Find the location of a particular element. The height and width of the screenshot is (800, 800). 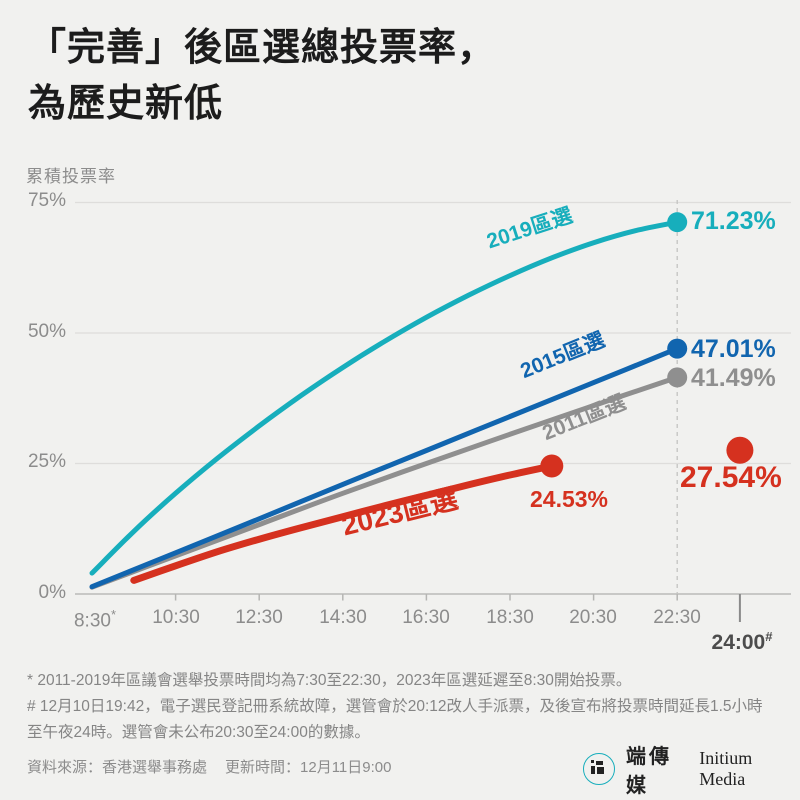

x-tick-label-830: 8:30* is located at coordinates (95, 619).